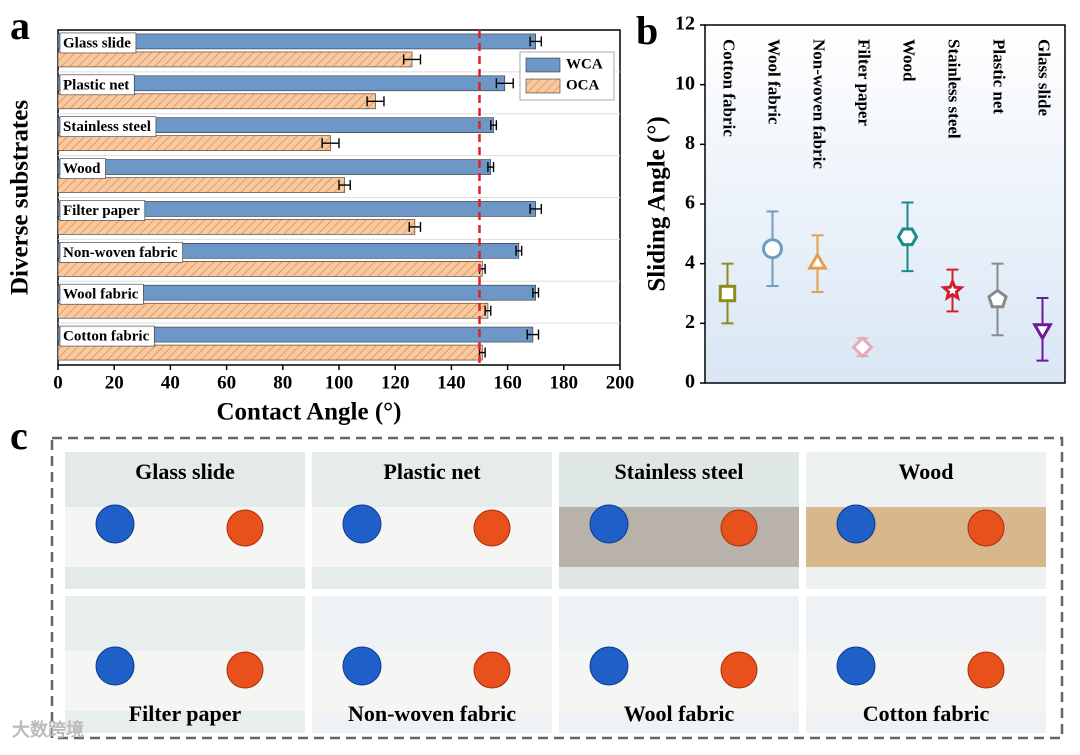 The image size is (1080, 755). Describe the element at coordinates (690, 203) in the screenshot. I see `y-tick-label: 6` at that location.